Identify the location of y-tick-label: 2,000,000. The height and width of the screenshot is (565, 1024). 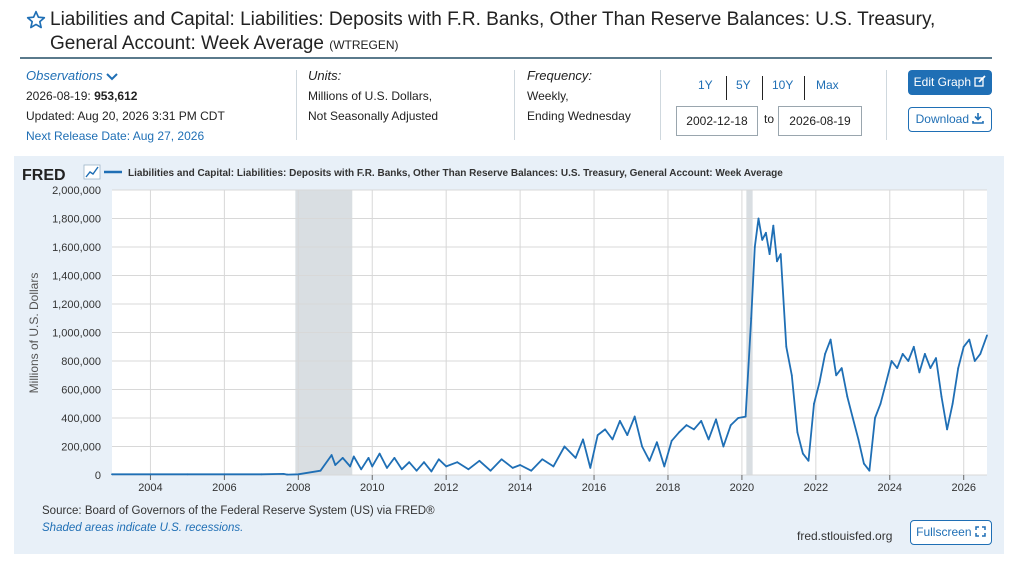
(76, 191).